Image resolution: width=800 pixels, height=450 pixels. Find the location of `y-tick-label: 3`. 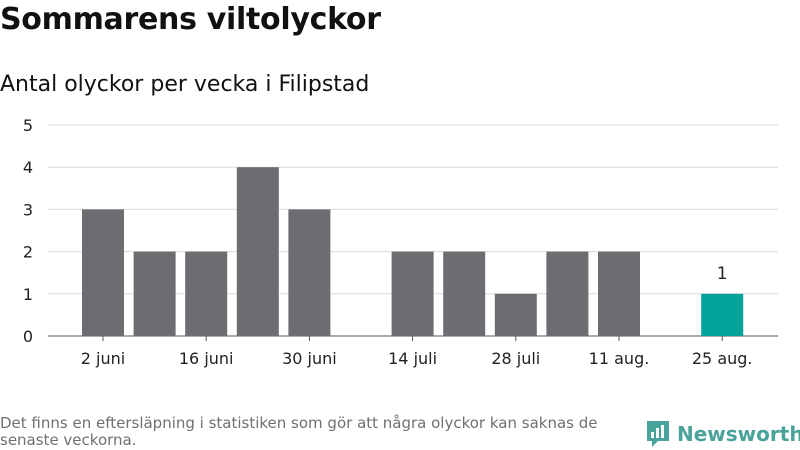

y-tick-label: 3 is located at coordinates (28, 209).